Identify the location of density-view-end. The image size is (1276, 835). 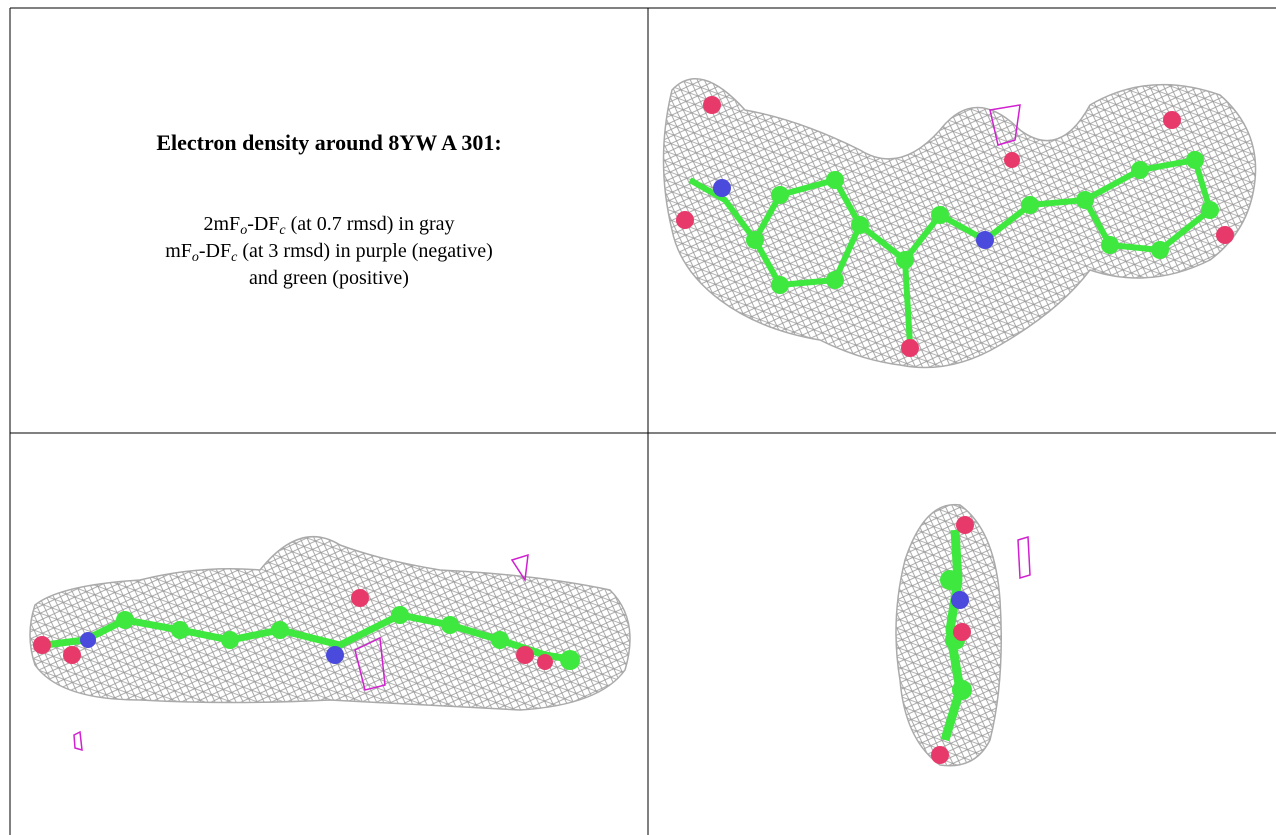
(963, 635).